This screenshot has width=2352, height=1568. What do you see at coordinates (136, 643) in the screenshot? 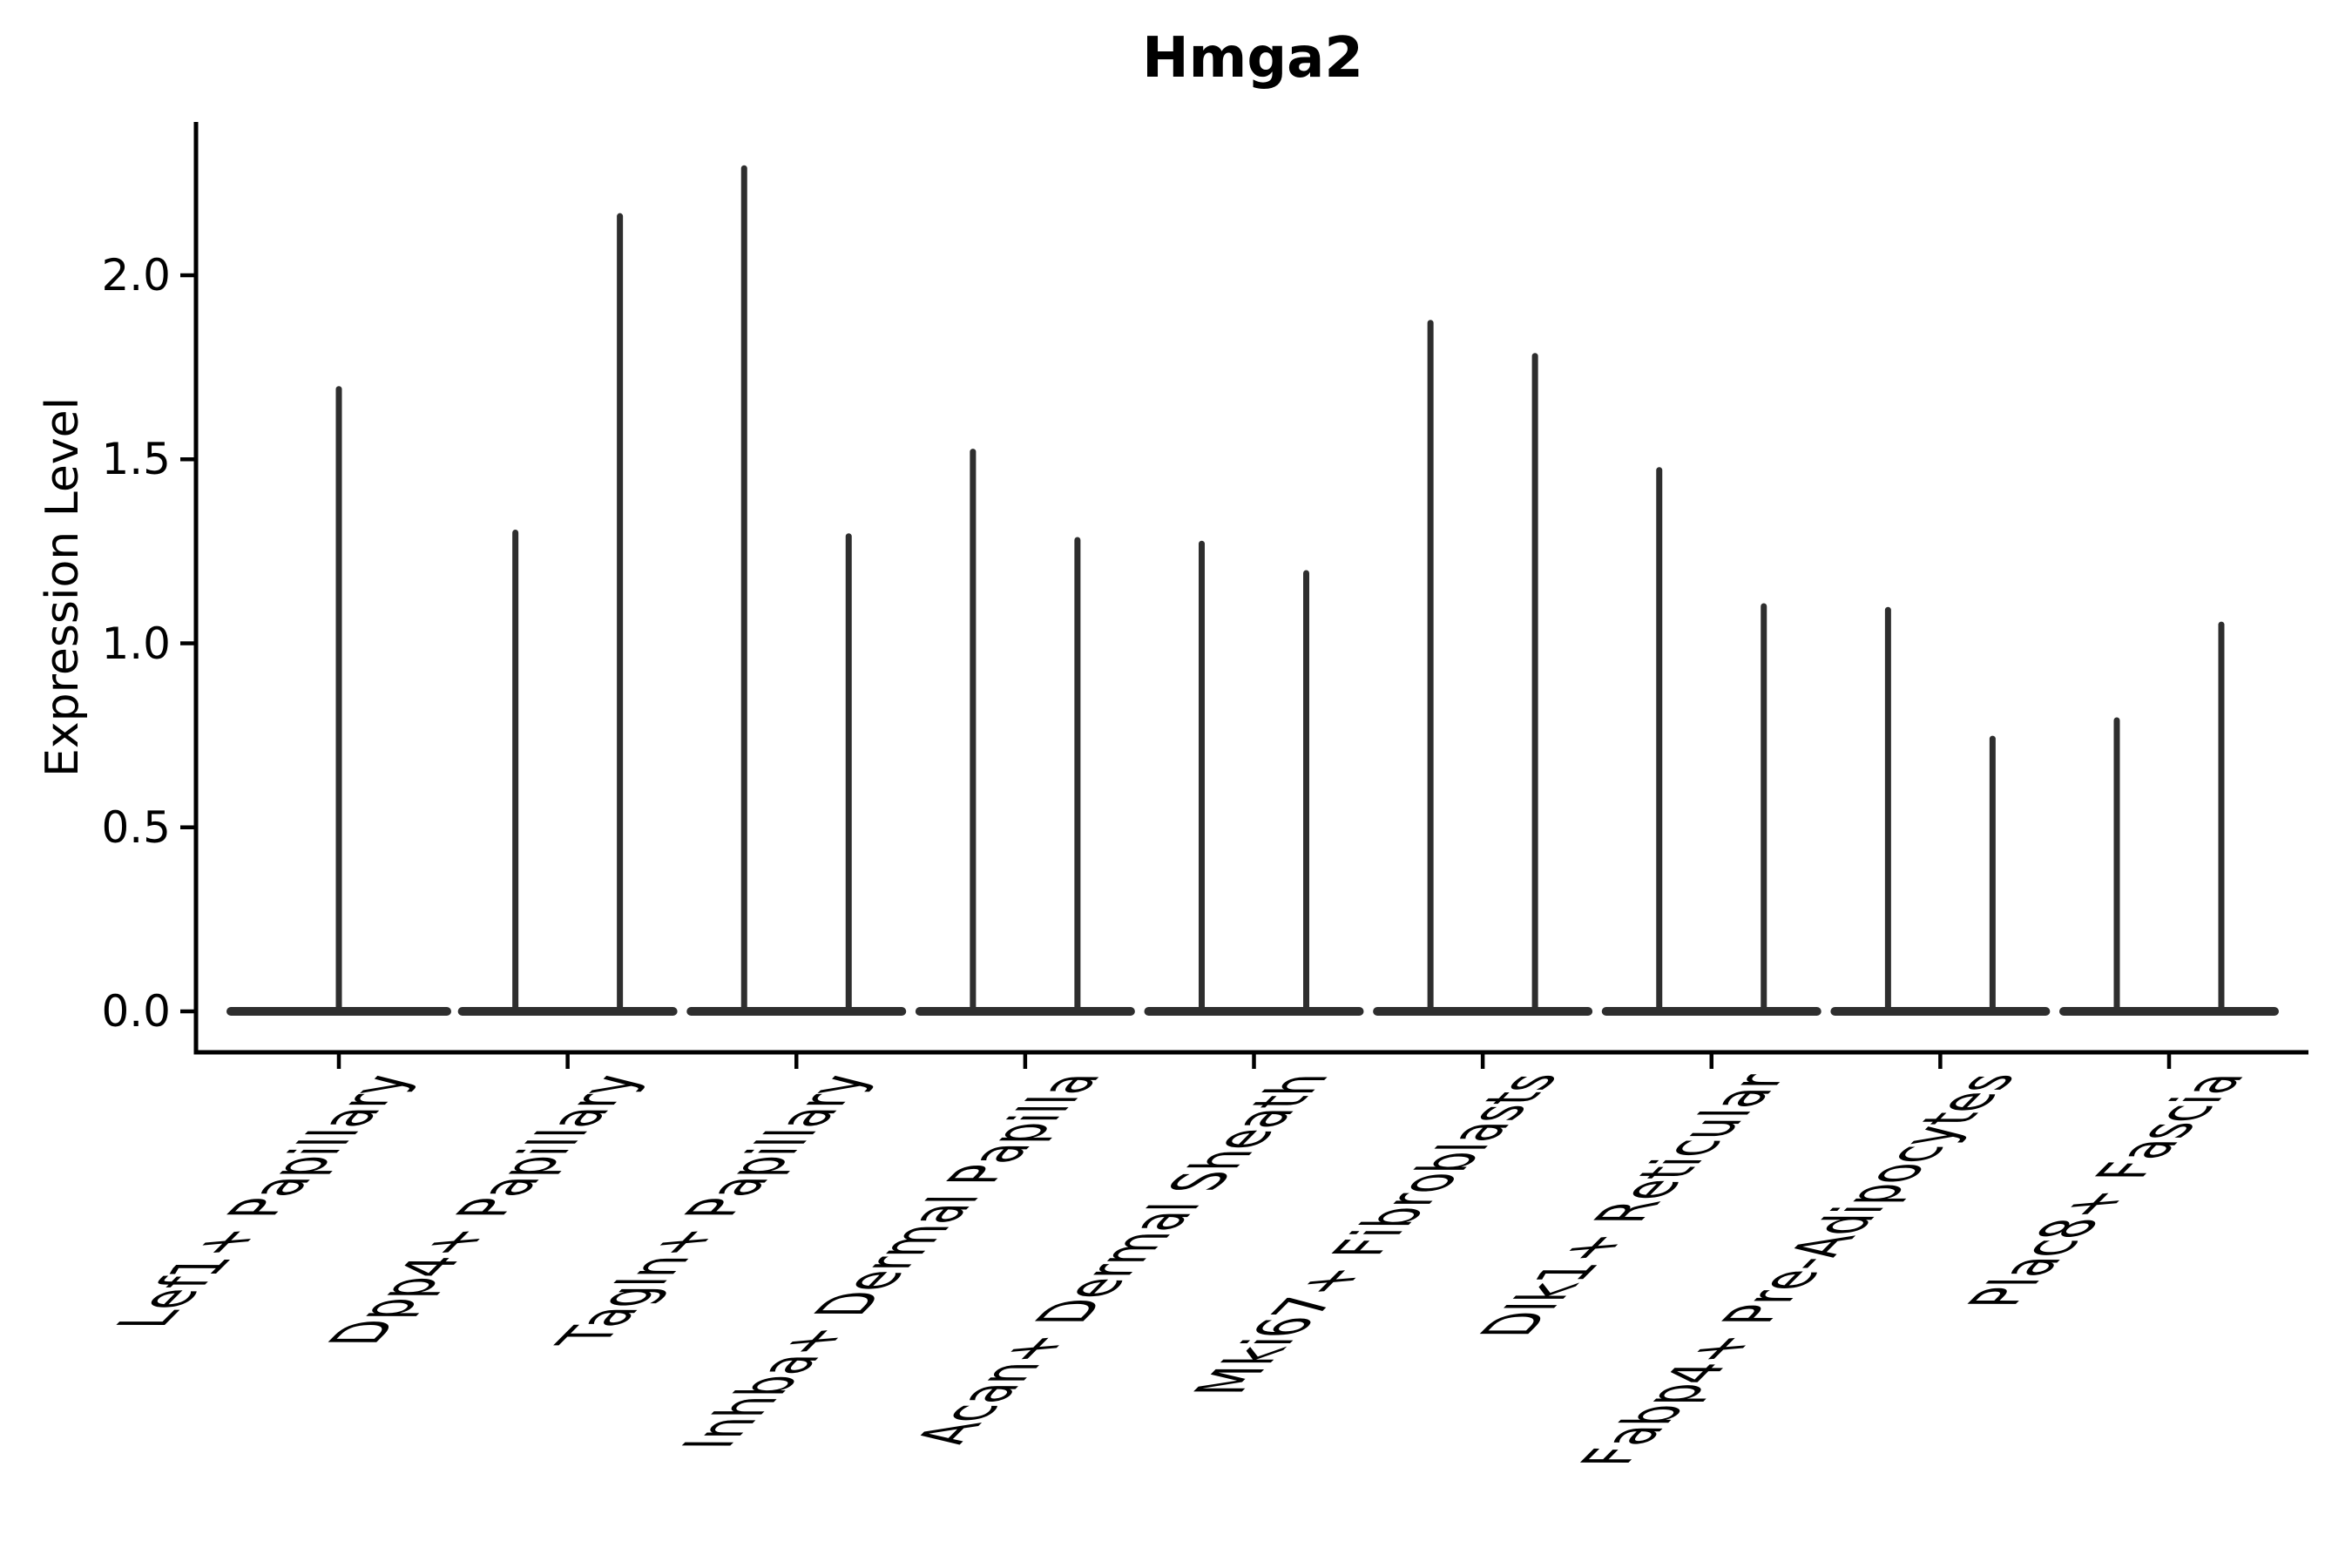
I see `y-tick-label: 1.0` at bounding box center [136, 643].